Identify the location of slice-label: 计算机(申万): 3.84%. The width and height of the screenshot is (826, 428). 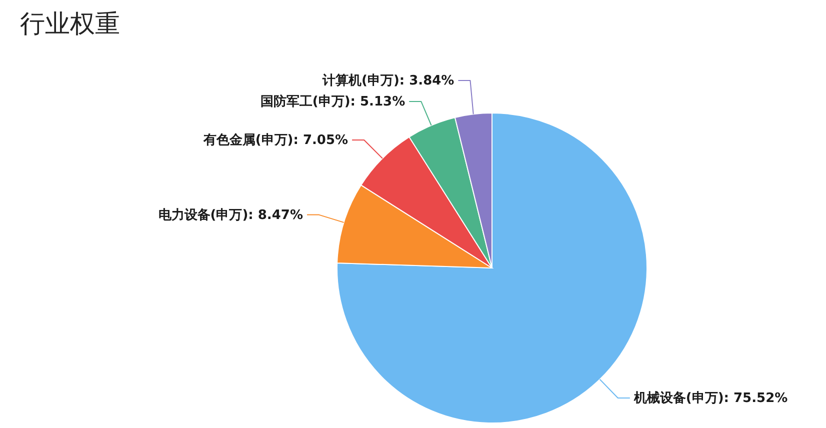
(388, 80).